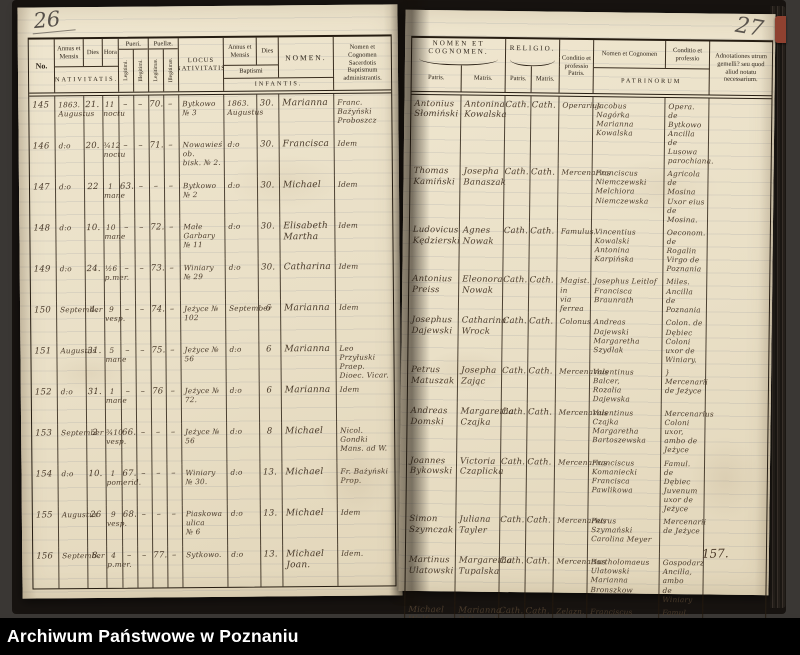 The image size is (800, 655). What do you see at coordinates (483, 576) in the screenshot?
I see `cell-mother-name: Margaretha Tupalska` at bounding box center [483, 576].